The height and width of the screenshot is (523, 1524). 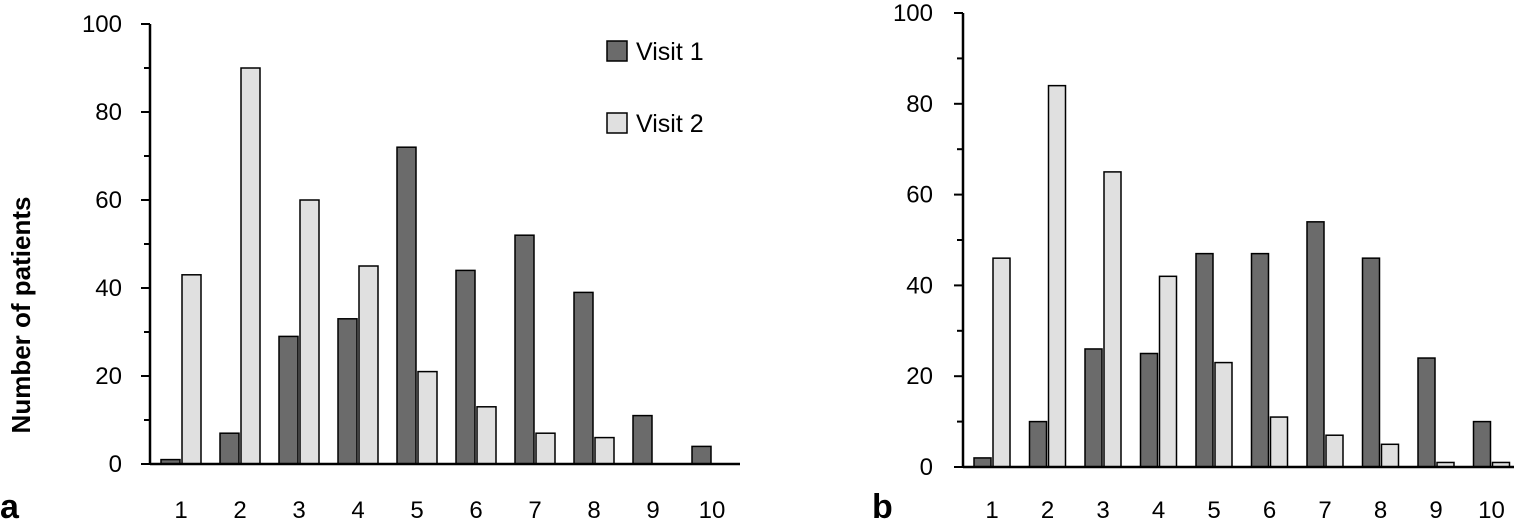 I want to click on legend: Visit 1 Visit 2, so click(x=655, y=88).